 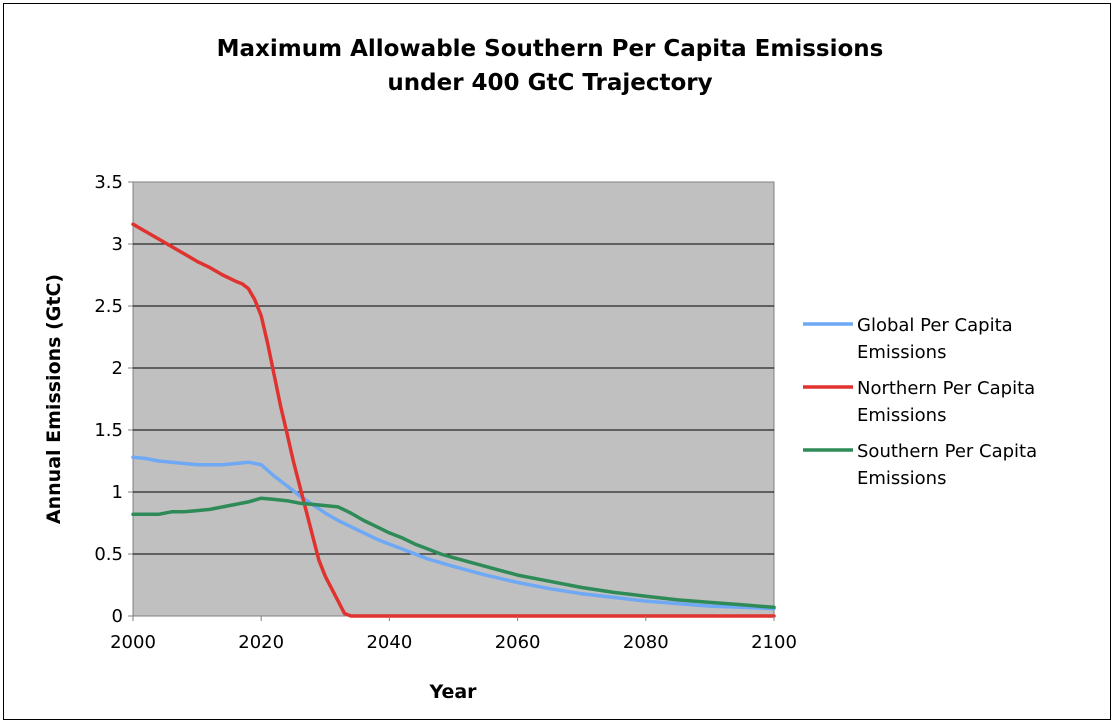 I want to click on y-tick-label-0: 0, so click(x=117, y=616).